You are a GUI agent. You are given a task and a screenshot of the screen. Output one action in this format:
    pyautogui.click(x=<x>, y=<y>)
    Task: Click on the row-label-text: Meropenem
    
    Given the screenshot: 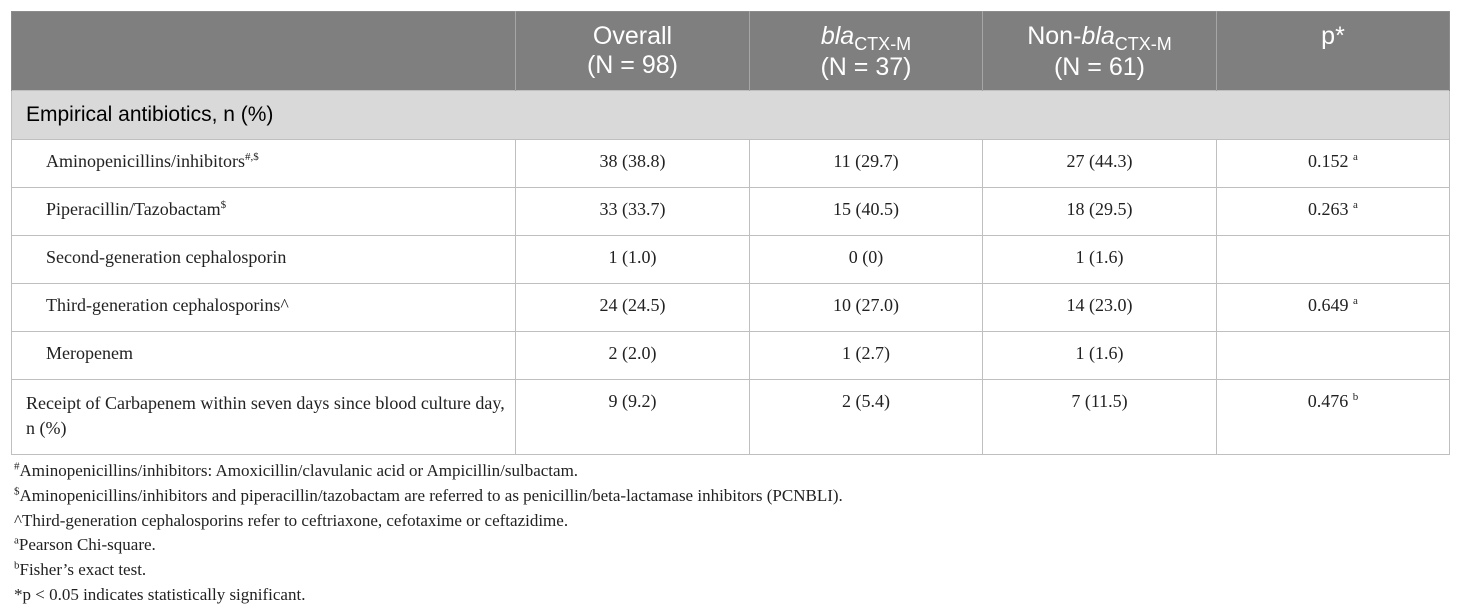 What is the action you would take?
    pyautogui.click(x=89, y=353)
    